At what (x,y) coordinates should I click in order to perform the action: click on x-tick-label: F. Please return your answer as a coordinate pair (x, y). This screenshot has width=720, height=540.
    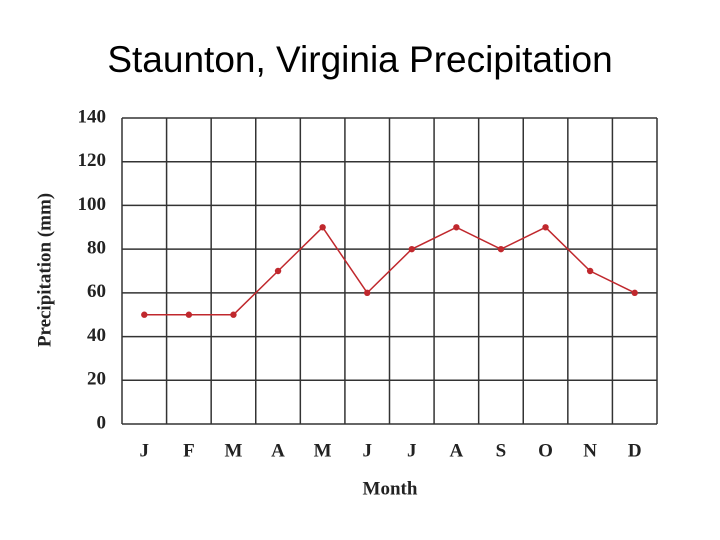
    Looking at the image, I should click on (189, 450).